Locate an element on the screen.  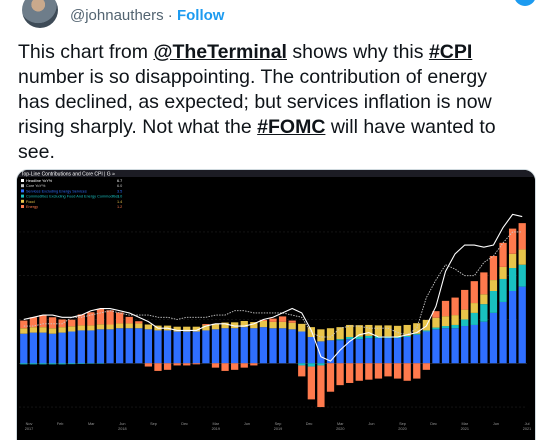
legend-value: 6.7 is located at coordinates (119, 181).